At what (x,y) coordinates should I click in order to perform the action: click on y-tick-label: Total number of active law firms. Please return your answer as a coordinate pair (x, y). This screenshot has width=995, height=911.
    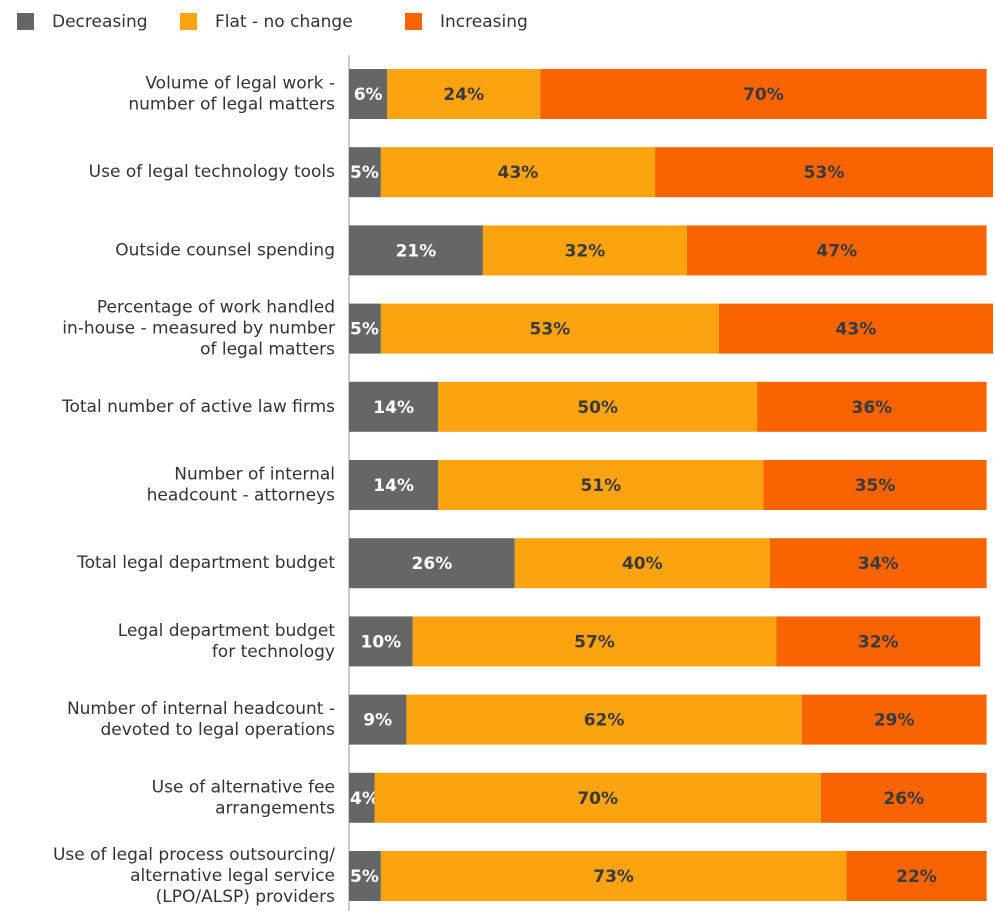
    Looking at the image, I should click on (198, 407).